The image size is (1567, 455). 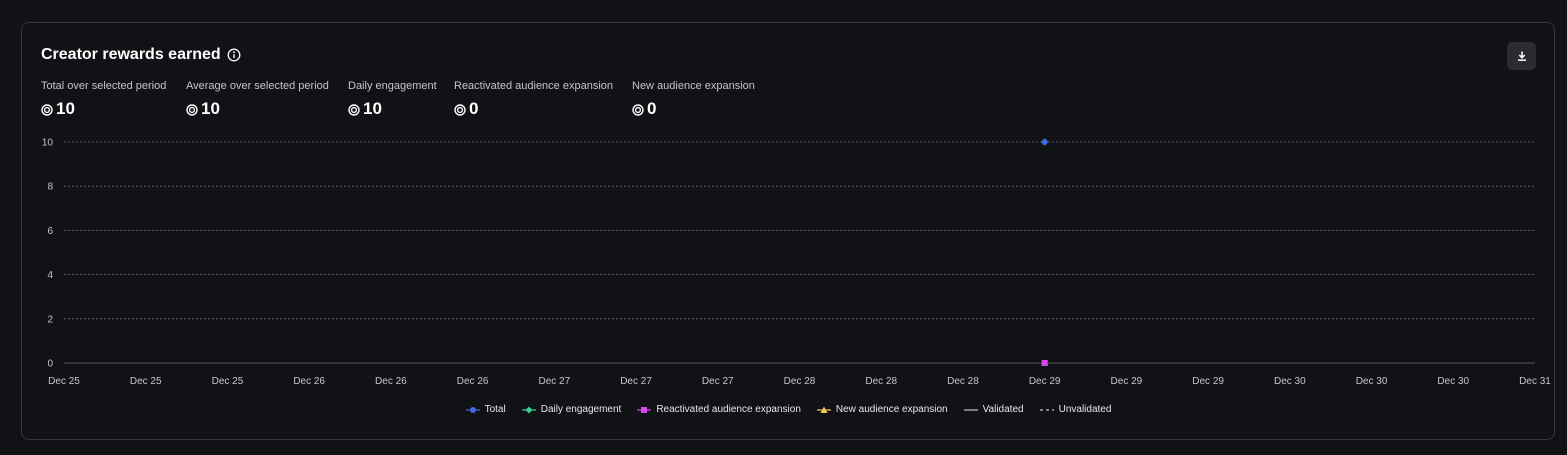 I want to click on legend-item: Unvalidated, so click(x=1075, y=409).